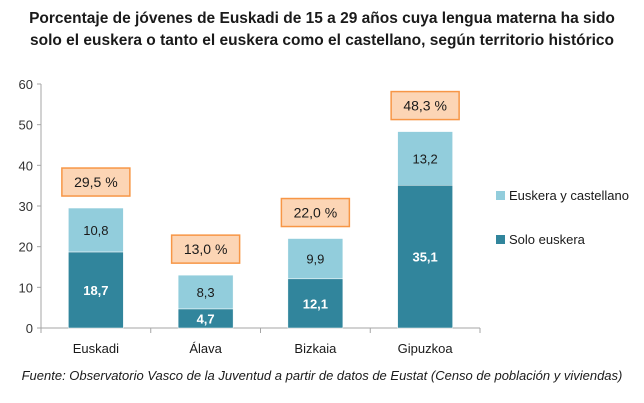 The width and height of the screenshot is (644, 403). I want to click on y-tick-label: 60, so click(26, 84).